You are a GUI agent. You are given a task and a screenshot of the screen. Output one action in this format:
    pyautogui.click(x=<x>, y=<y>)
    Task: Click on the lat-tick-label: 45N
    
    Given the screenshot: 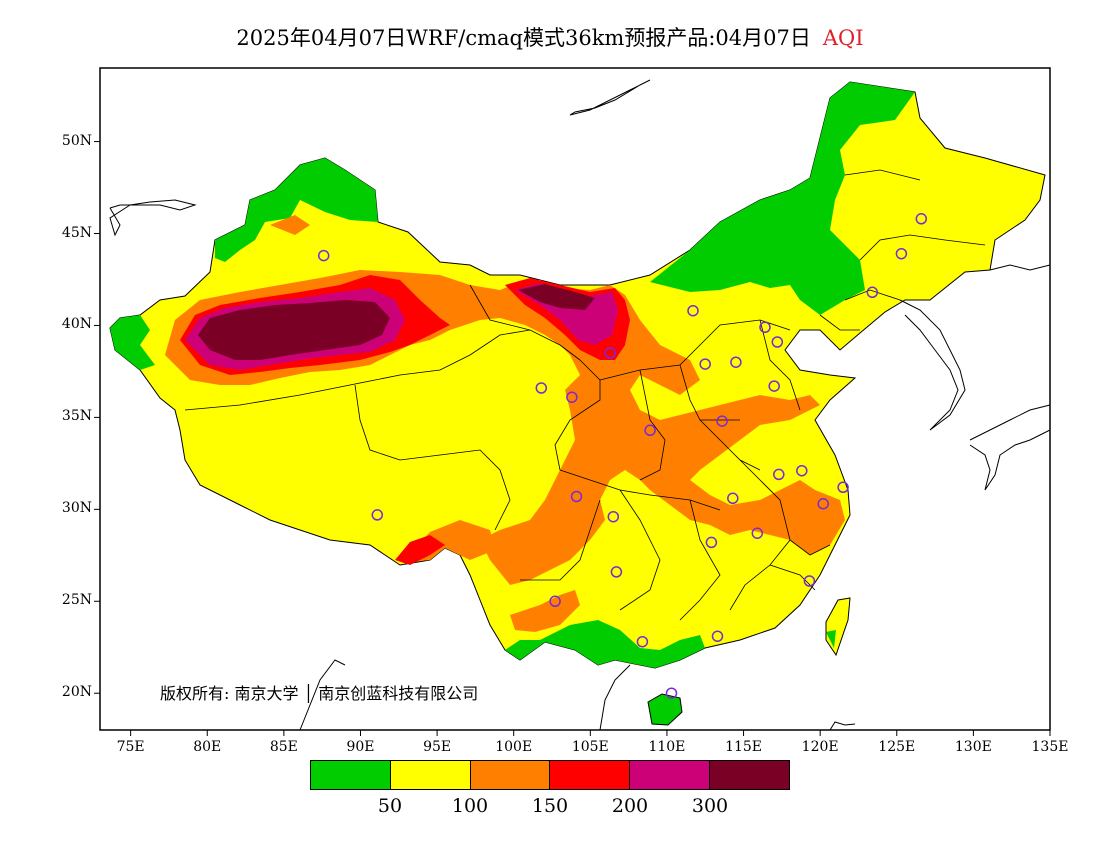 What is the action you would take?
    pyautogui.click(x=76, y=232)
    